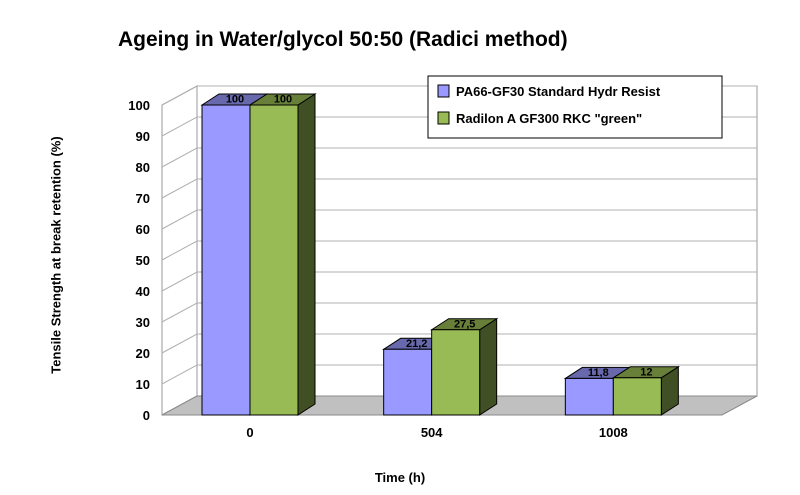 This screenshot has width=800, height=495. Describe the element at coordinates (598, 373) in the screenshot. I see `data-label: 11,8` at that location.